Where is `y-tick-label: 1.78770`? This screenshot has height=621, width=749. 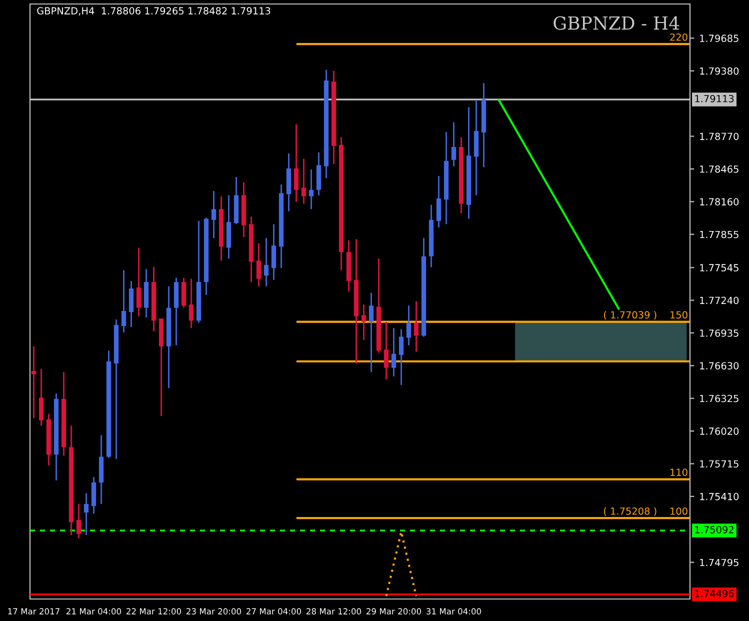 y-tick-label: 1.78770 is located at coordinates (719, 136).